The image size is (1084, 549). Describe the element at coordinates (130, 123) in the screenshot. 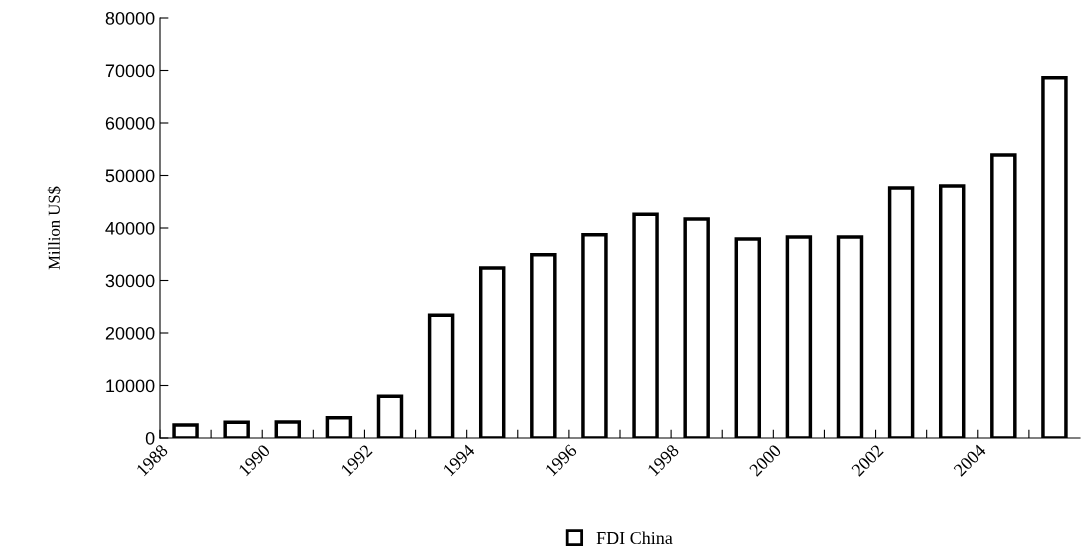

I see `y-tick-label: 60000` at that location.